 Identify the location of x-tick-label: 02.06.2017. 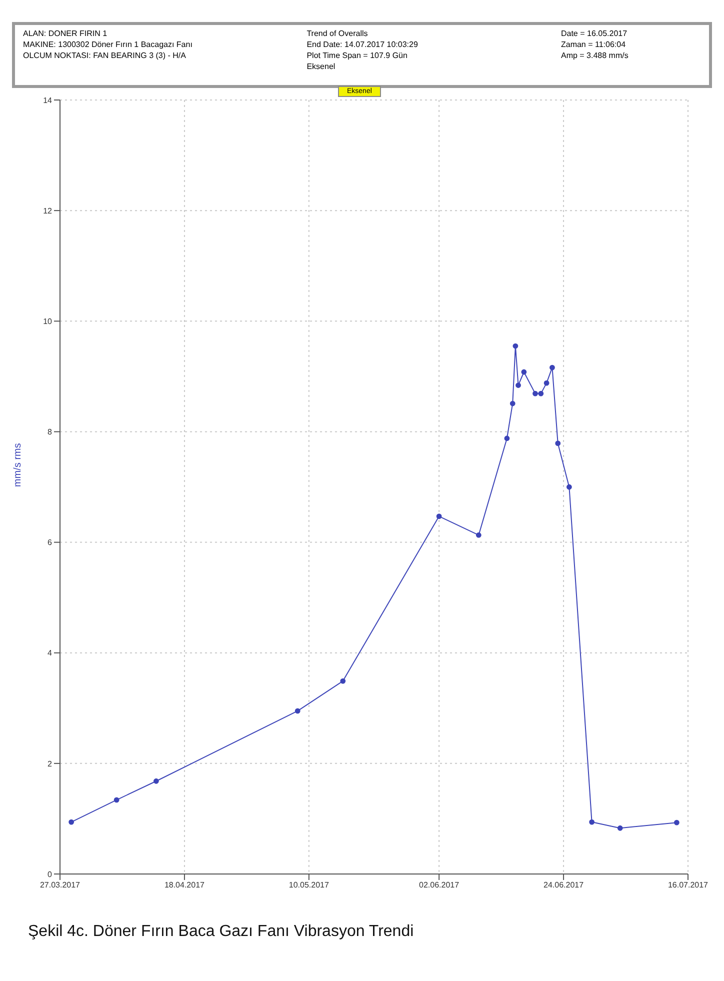
(439, 885).